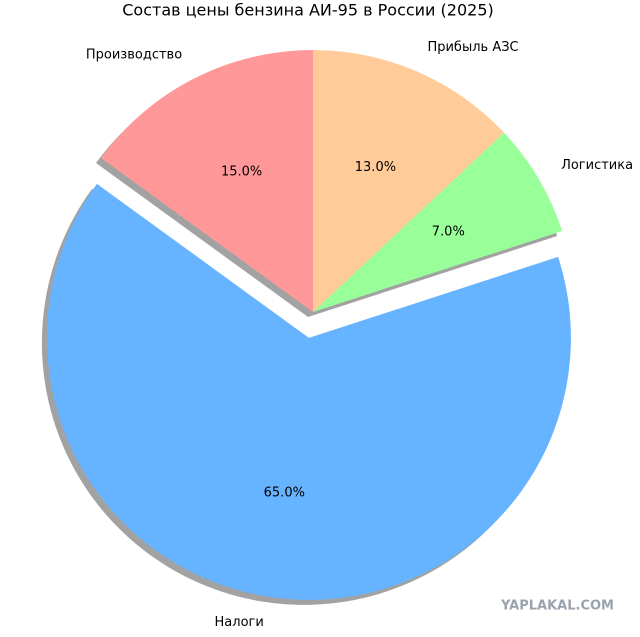  Describe the element at coordinates (241, 171) in the screenshot. I see `percent-label: 15.0%` at that location.